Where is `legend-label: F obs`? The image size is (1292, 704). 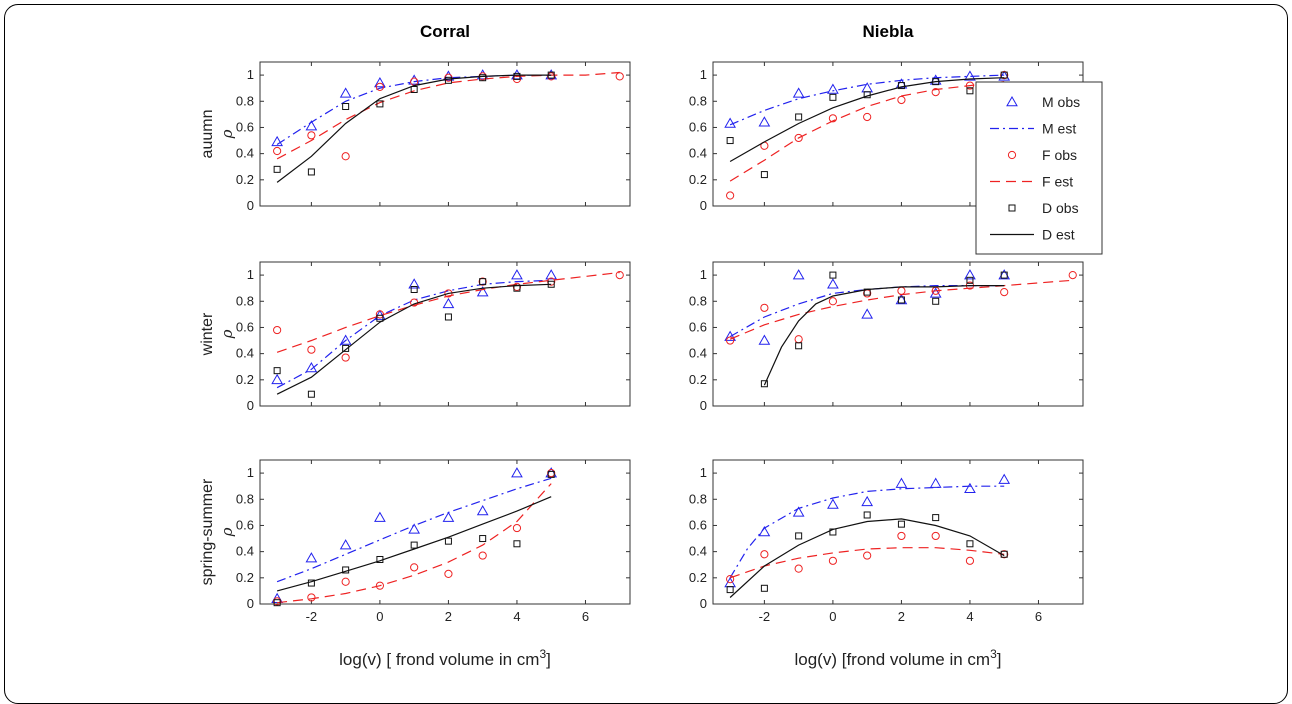 legend-label: F obs is located at coordinates (1059, 155).